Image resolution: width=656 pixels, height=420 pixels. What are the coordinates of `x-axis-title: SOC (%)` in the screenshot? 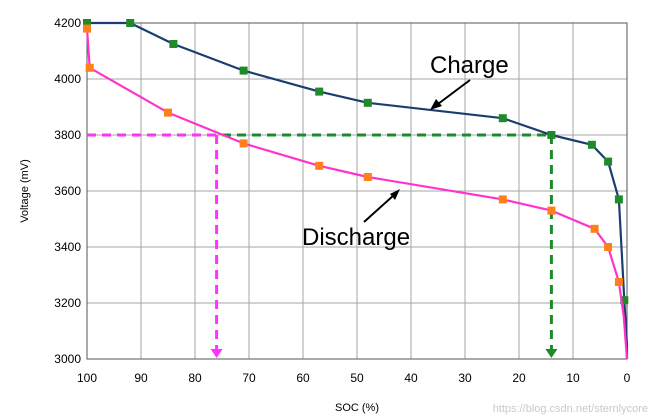 It's located at (357, 408).